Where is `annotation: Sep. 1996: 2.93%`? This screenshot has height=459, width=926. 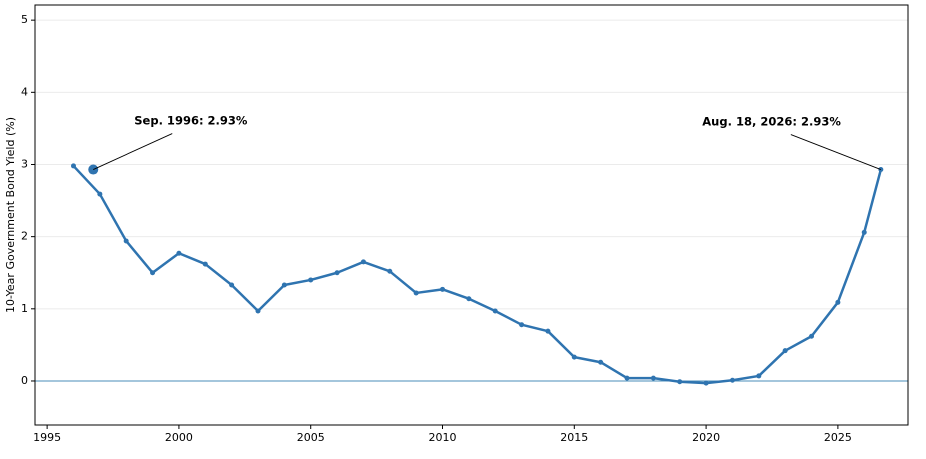 annotation: Sep. 1996: 2.93% is located at coordinates (191, 121).